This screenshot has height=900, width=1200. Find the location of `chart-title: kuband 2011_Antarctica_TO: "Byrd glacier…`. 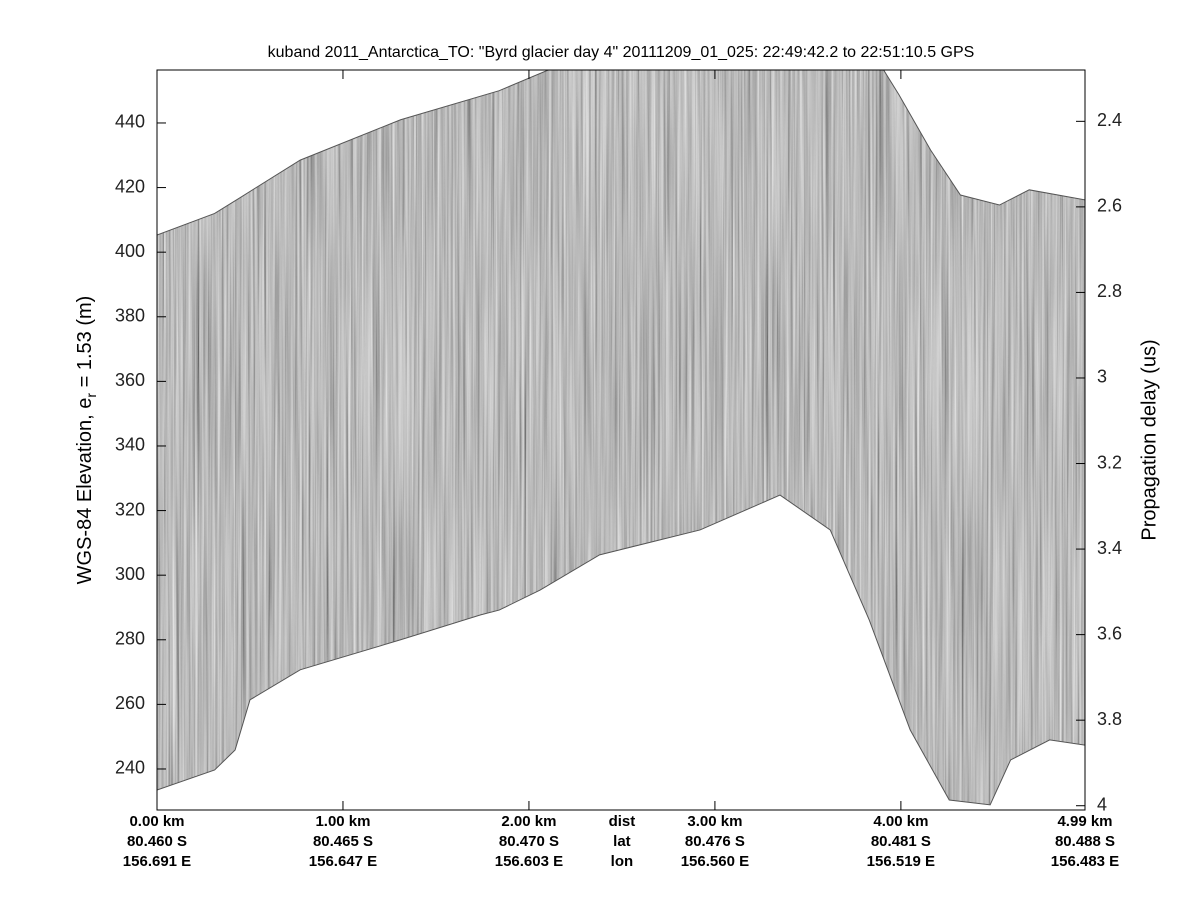

chart-title: kuband 2011_Antarctica_TO: "Byrd glacier… is located at coordinates (621, 52).